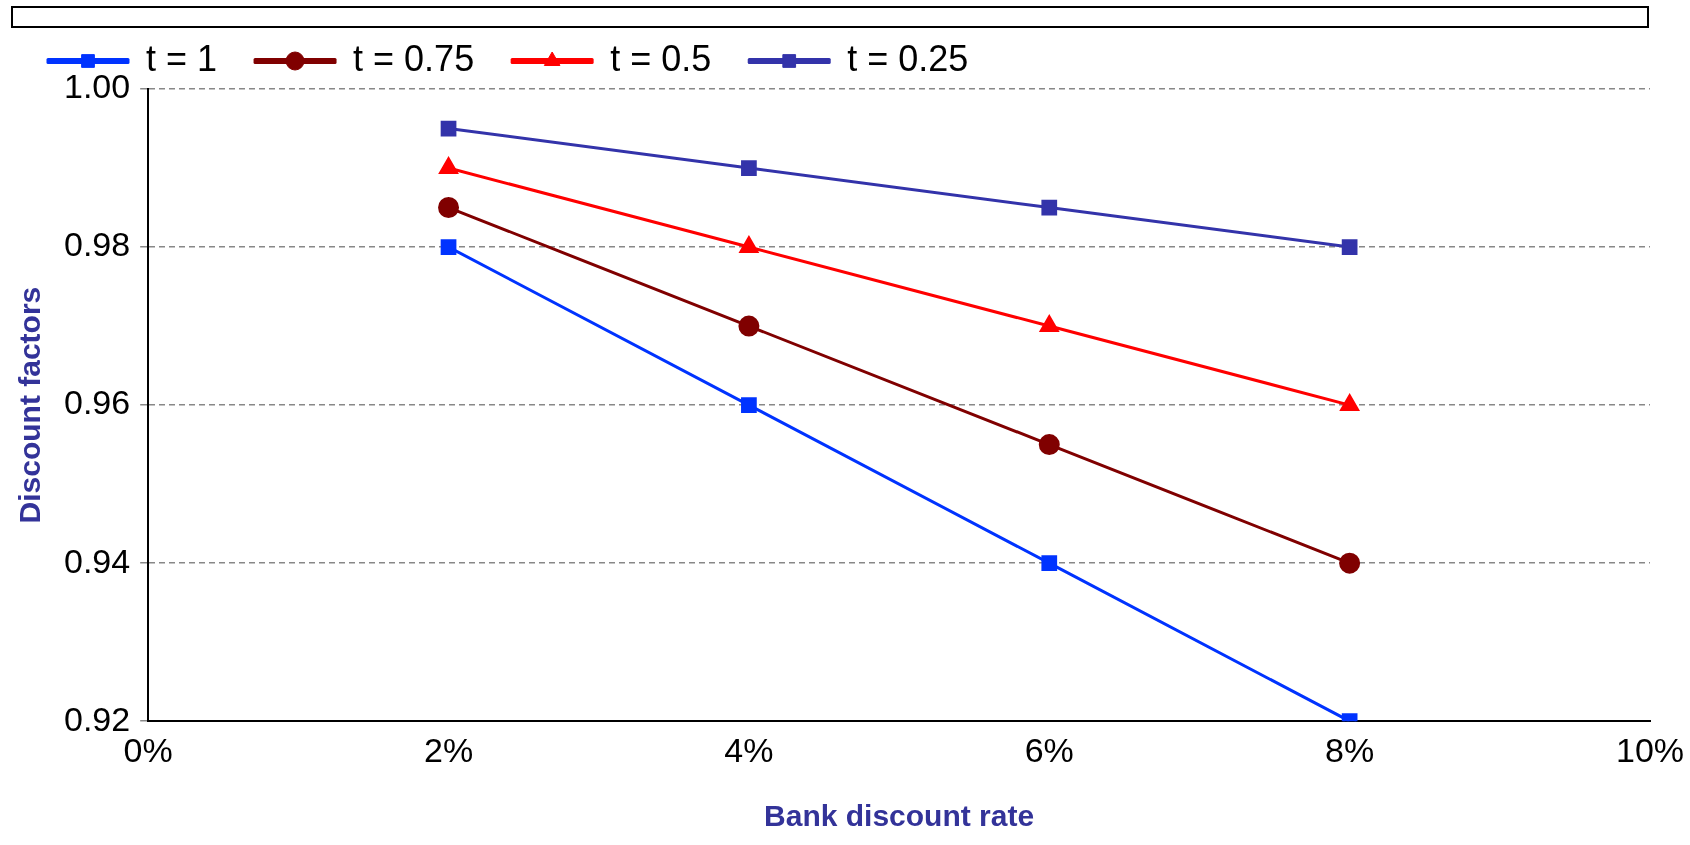 This screenshot has width=1690, height=845. Describe the element at coordinates (414, 58) in the screenshot. I see `legend-label: t = 0.75` at that location.